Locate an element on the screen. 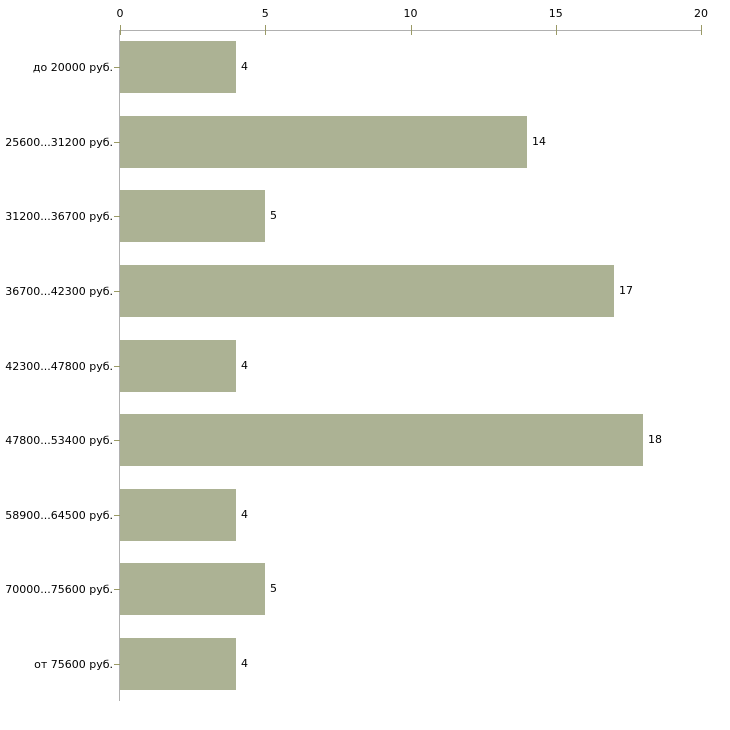  y-axis-line is located at coordinates (119, 365).